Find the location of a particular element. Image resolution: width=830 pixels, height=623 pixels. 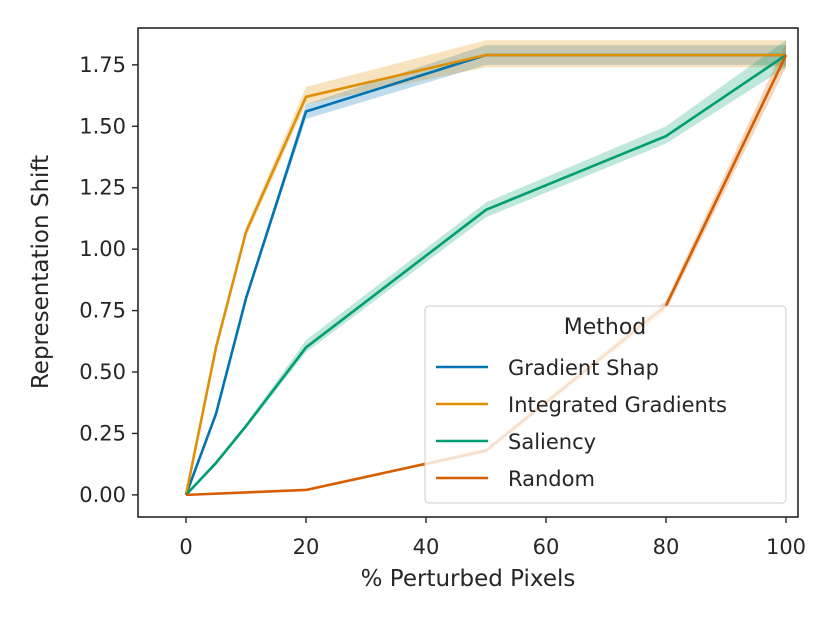

y-tick-label: 1.75 is located at coordinates (102, 65).